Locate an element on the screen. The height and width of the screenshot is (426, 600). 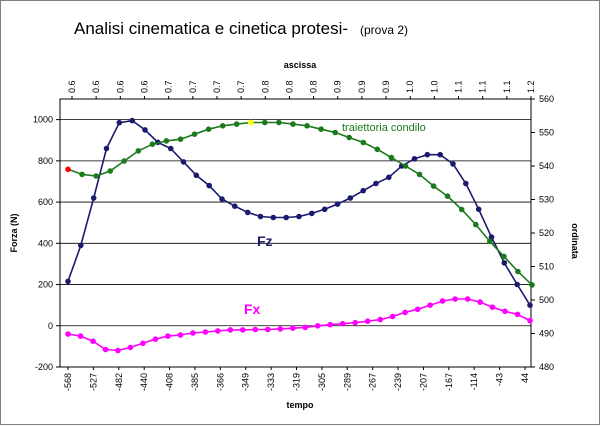
series-line-fx is located at coordinates (299, 325).